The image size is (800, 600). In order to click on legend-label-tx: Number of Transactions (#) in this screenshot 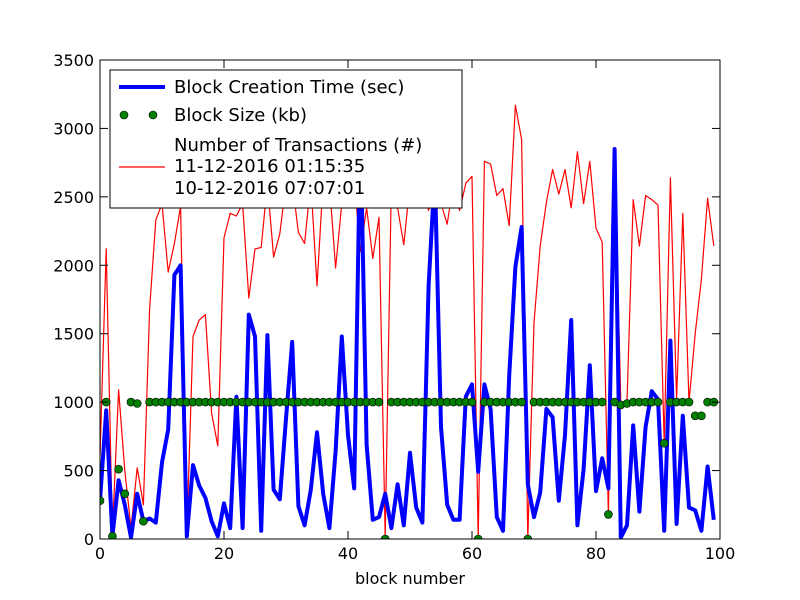, I will do `click(298, 145)`.